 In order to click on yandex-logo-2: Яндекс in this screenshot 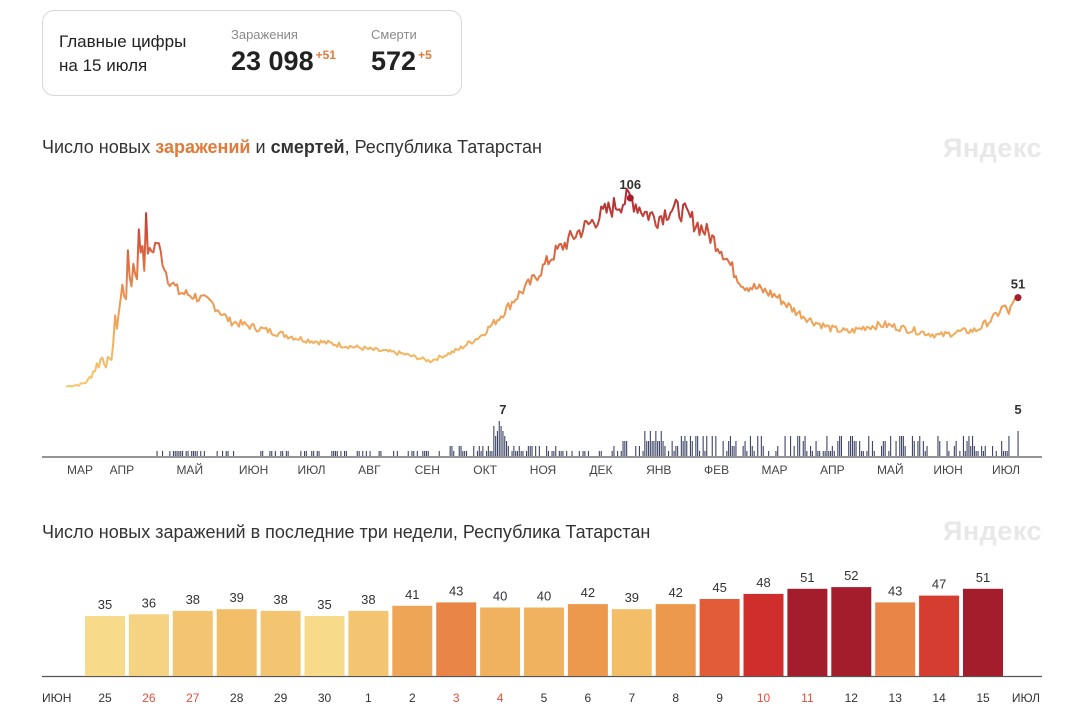, I will do `click(992, 531)`.